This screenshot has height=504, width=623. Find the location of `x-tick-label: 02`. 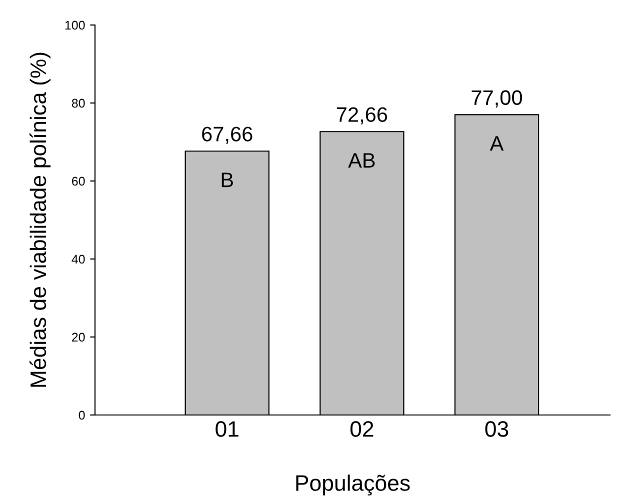

x-tick-label: 02 is located at coordinates (362, 429).